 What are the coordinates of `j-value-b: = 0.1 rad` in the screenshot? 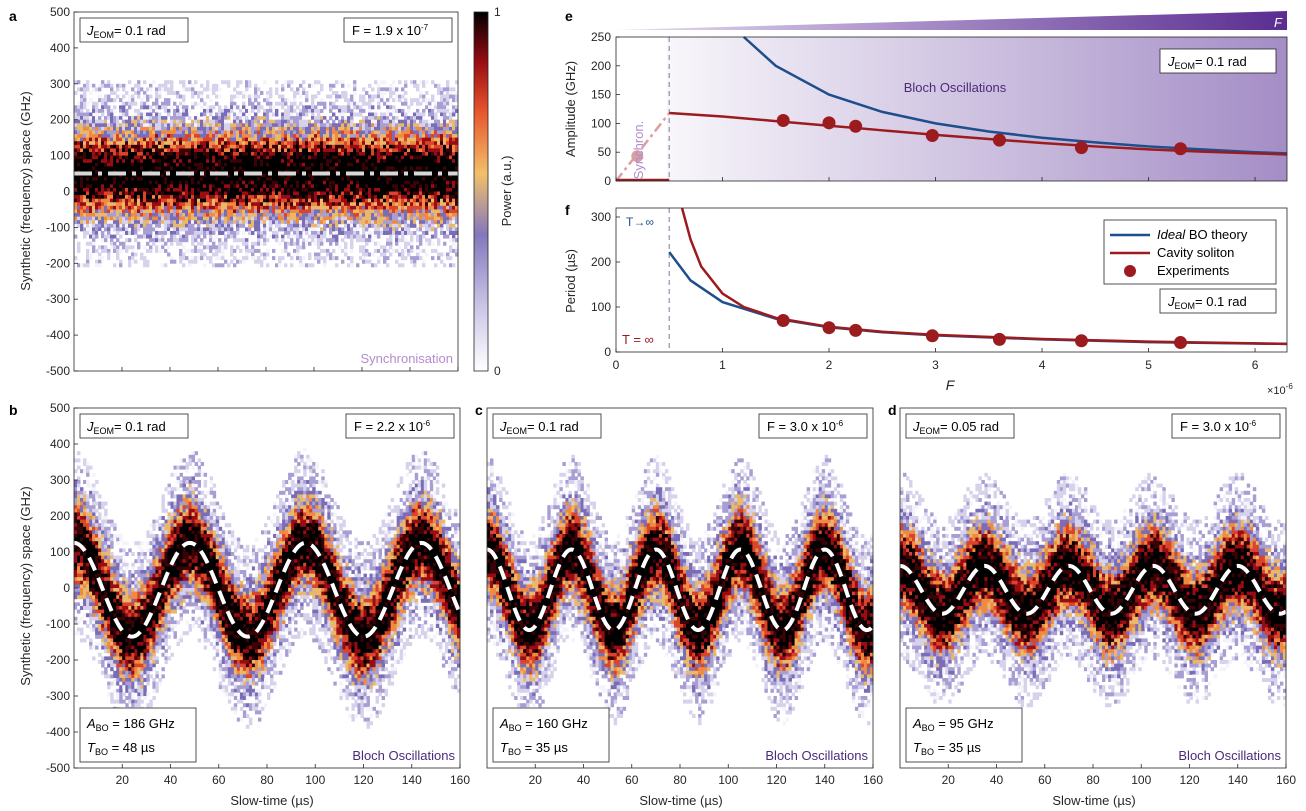 It's located at (140, 426).